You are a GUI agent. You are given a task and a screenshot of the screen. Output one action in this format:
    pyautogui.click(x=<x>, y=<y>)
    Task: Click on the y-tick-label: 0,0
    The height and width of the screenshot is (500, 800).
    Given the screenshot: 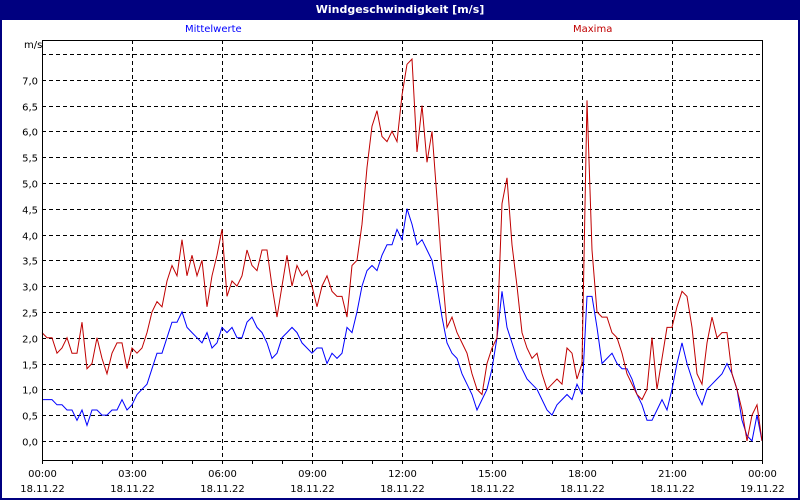 What is the action you would take?
    pyautogui.click(x=30, y=443)
    